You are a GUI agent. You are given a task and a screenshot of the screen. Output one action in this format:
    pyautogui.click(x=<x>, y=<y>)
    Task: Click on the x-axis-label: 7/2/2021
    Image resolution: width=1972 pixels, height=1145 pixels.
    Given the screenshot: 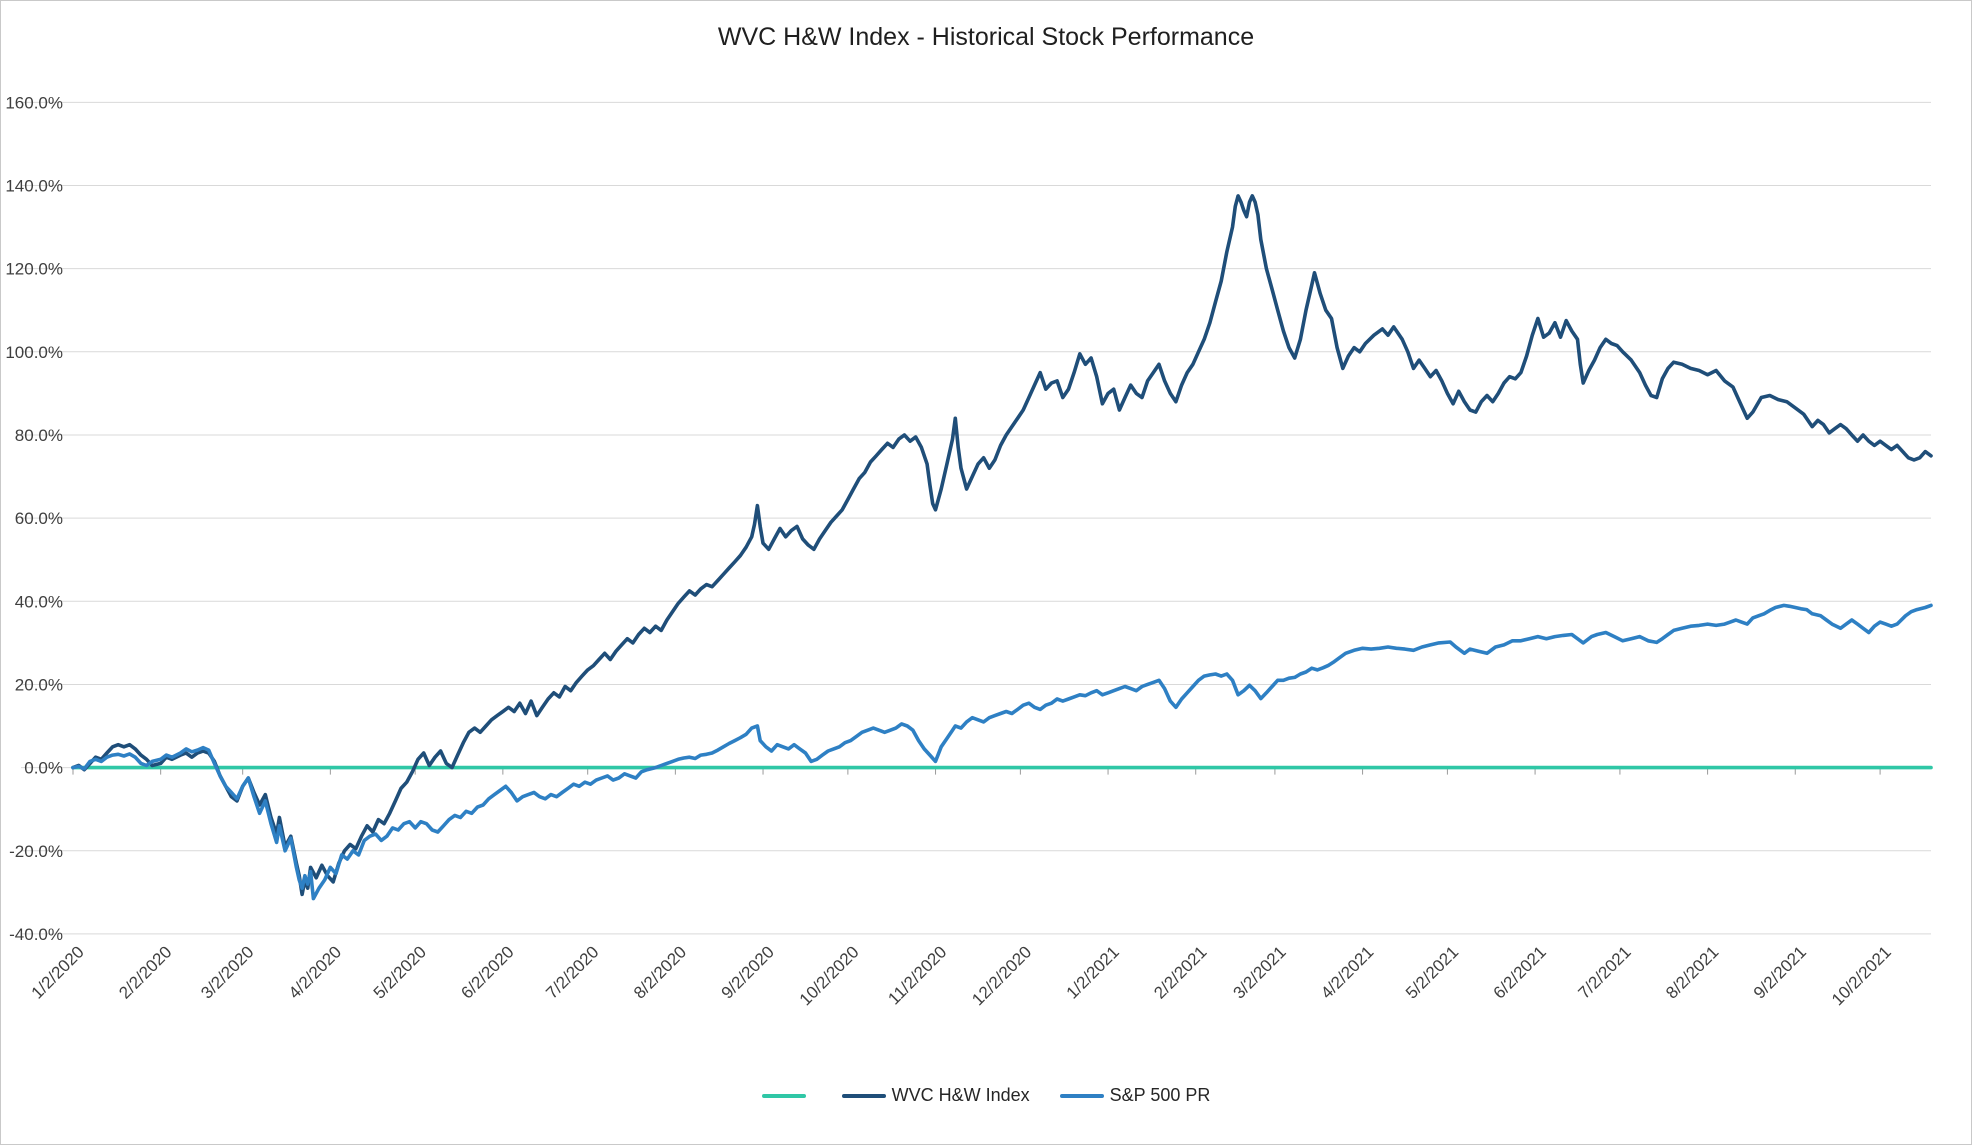 What is the action you would take?
    pyautogui.click(x=1605, y=972)
    